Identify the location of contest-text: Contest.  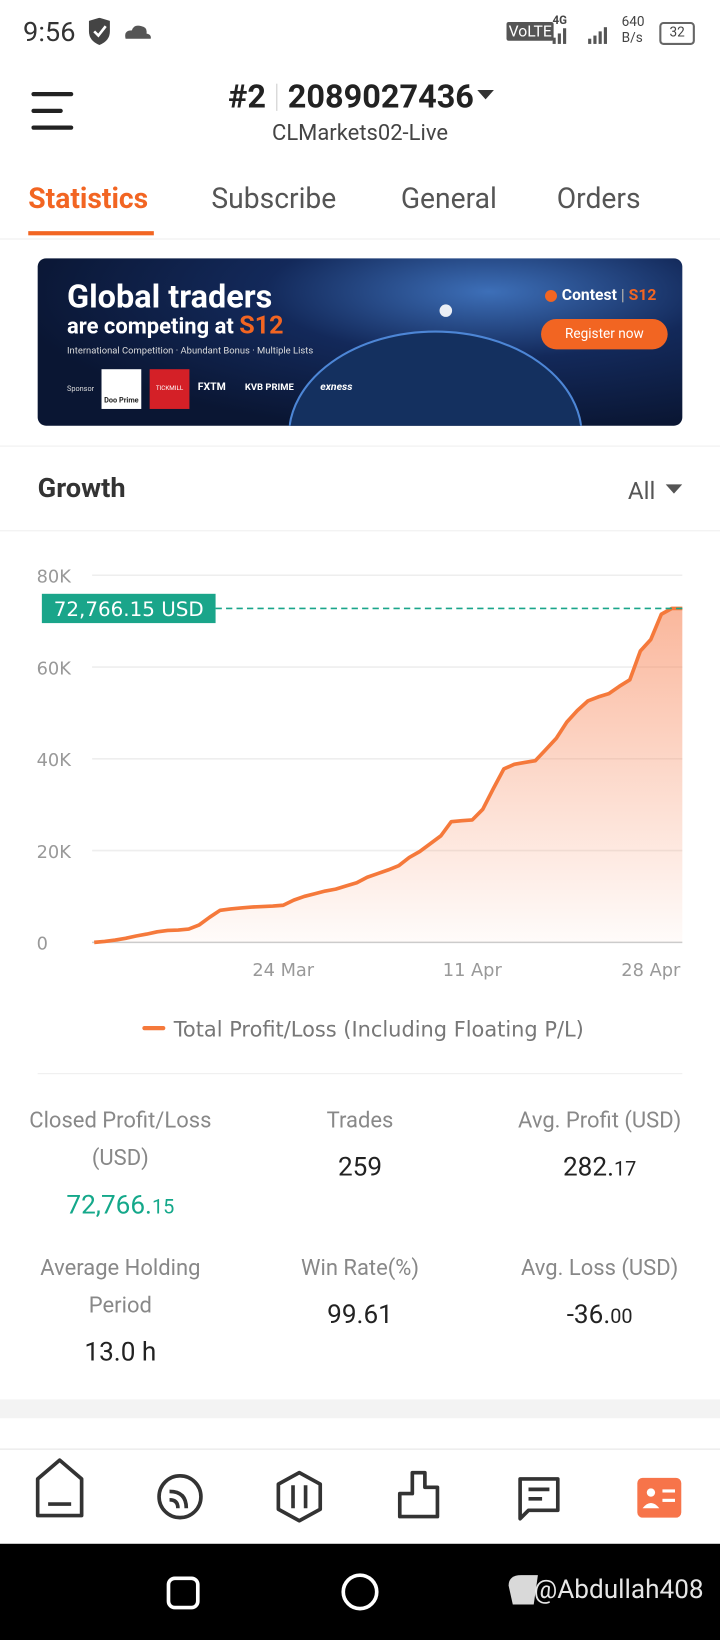
(589, 295).